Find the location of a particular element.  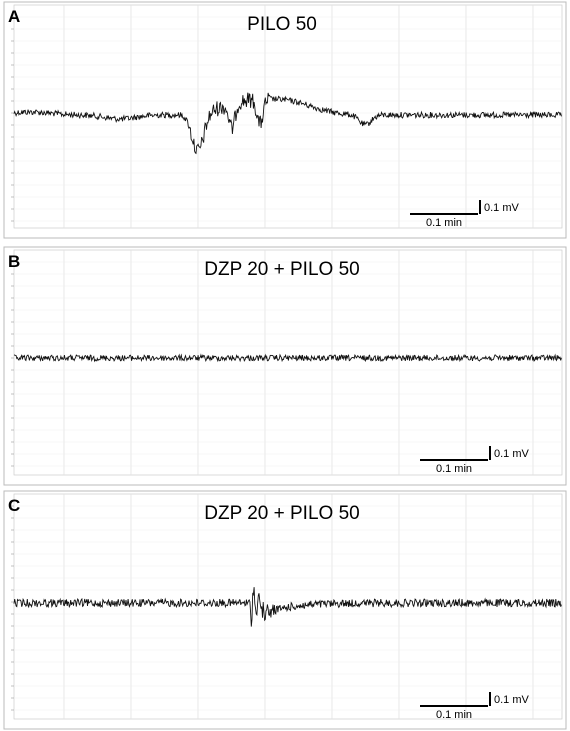

panel-label: B is located at coordinates (14, 261).